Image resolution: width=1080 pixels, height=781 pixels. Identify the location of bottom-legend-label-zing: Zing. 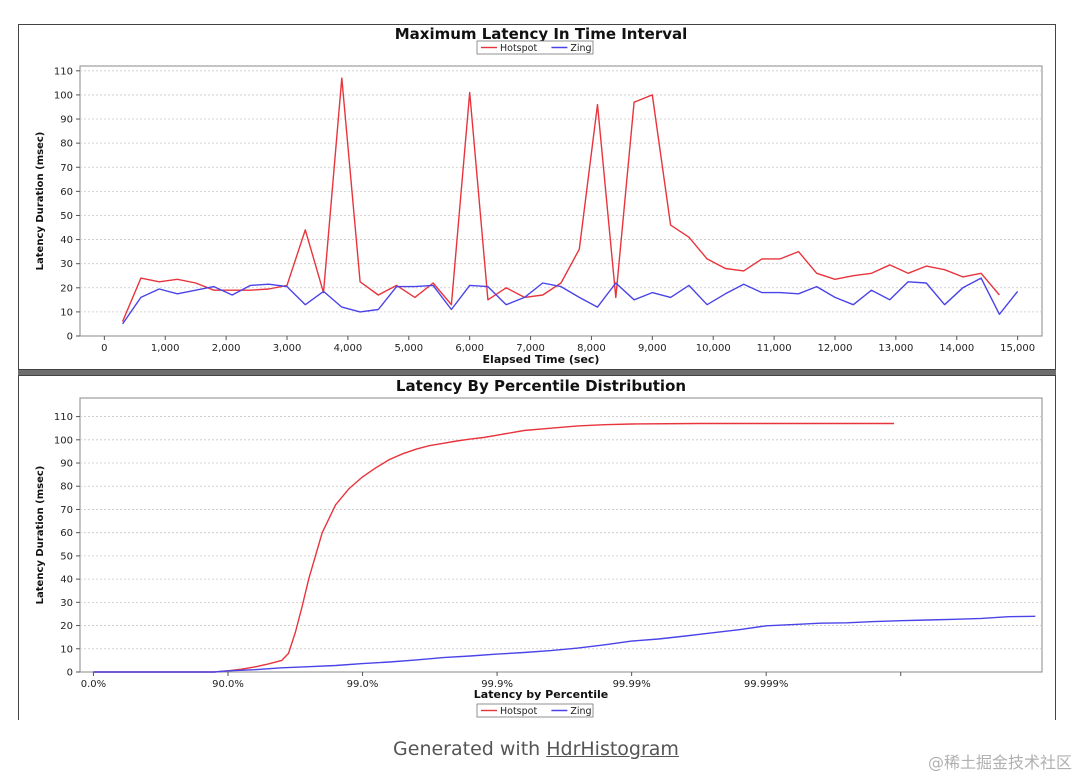
(580, 711).